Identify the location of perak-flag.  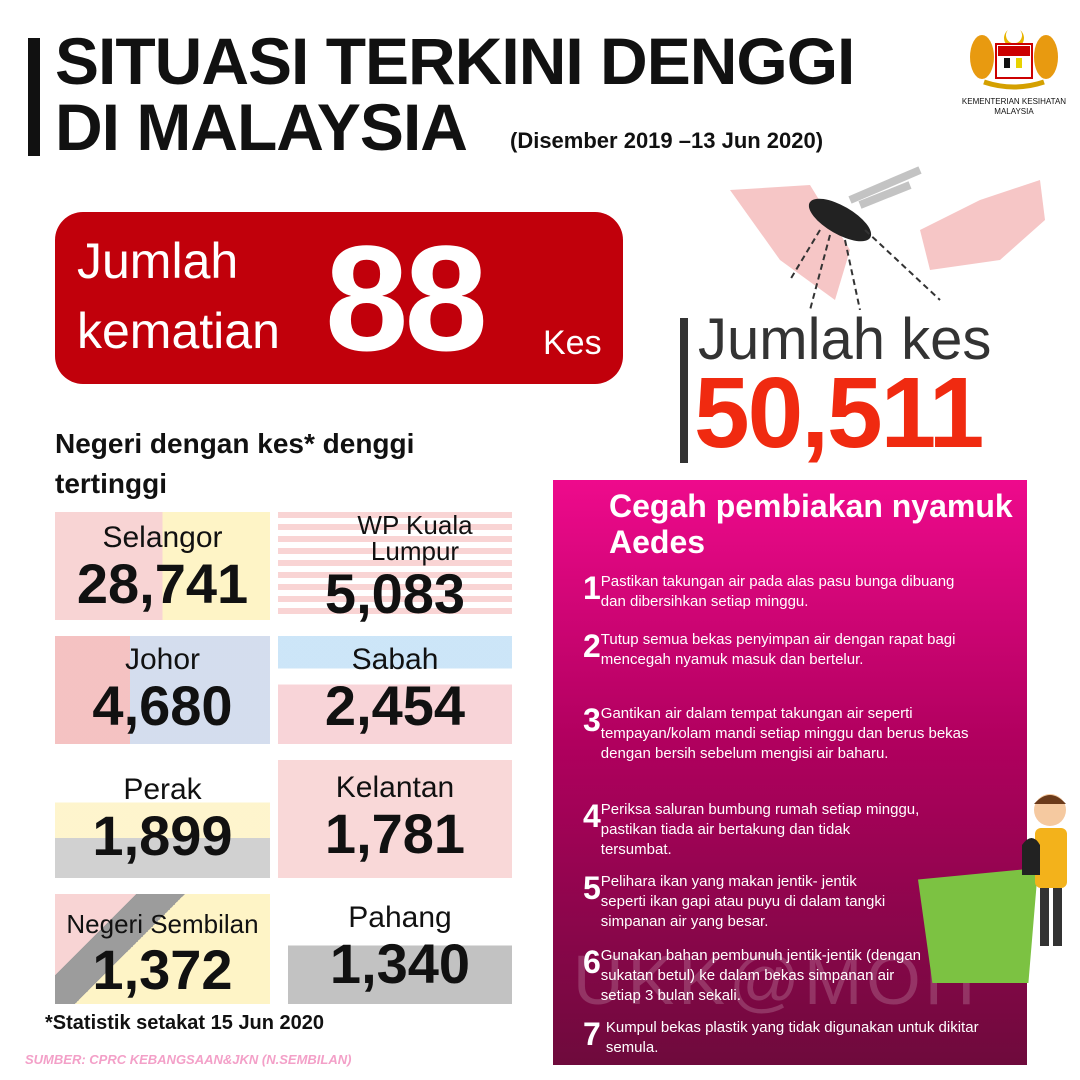
(162, 824).